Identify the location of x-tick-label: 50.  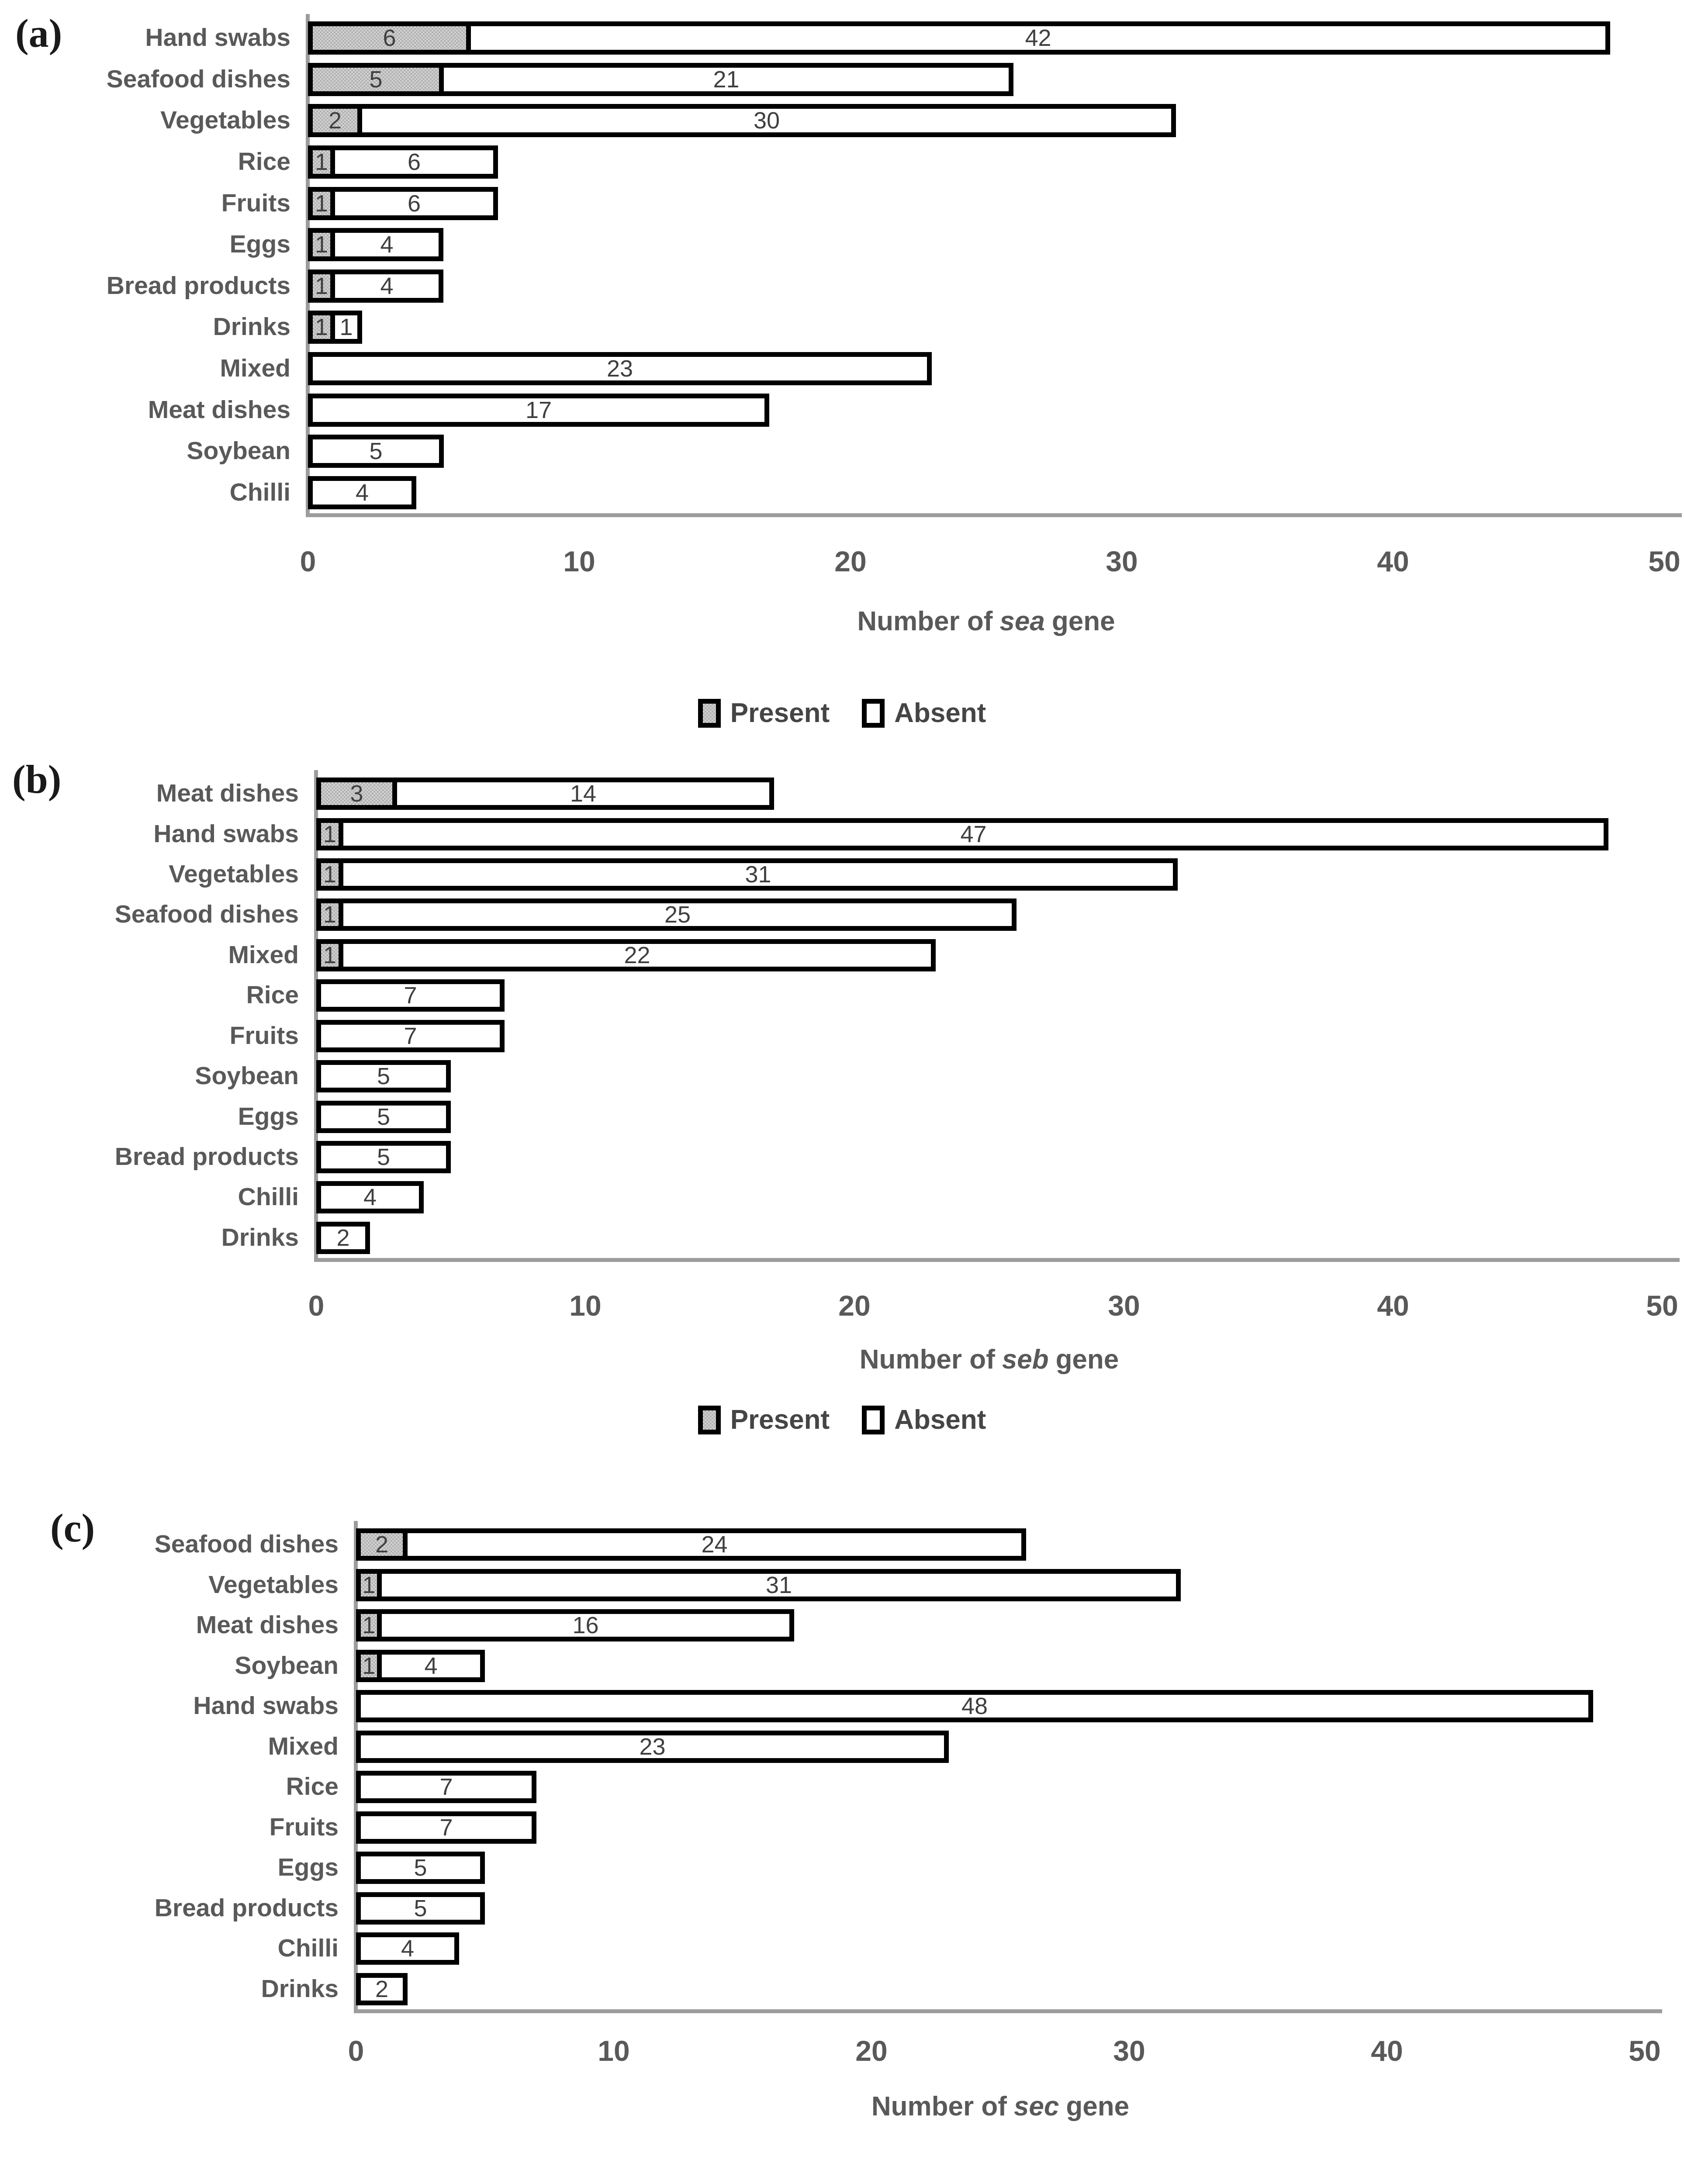
(1645, 2051).